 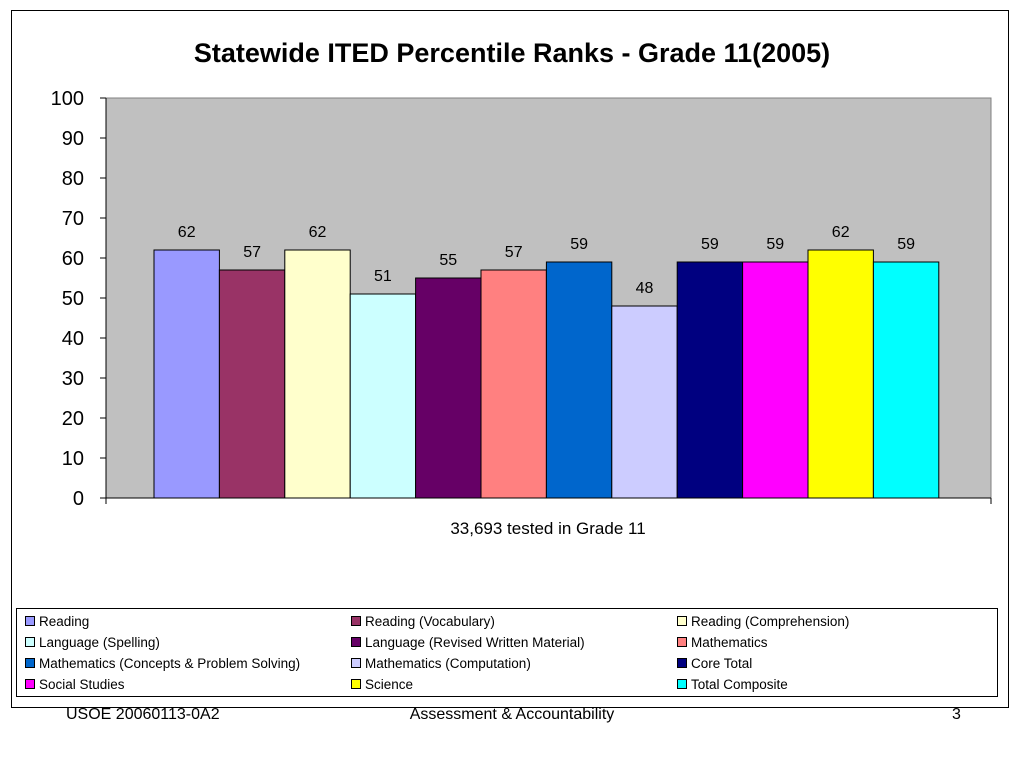 I want to click on y-tick-label: 100, so click(x=67, y=99).